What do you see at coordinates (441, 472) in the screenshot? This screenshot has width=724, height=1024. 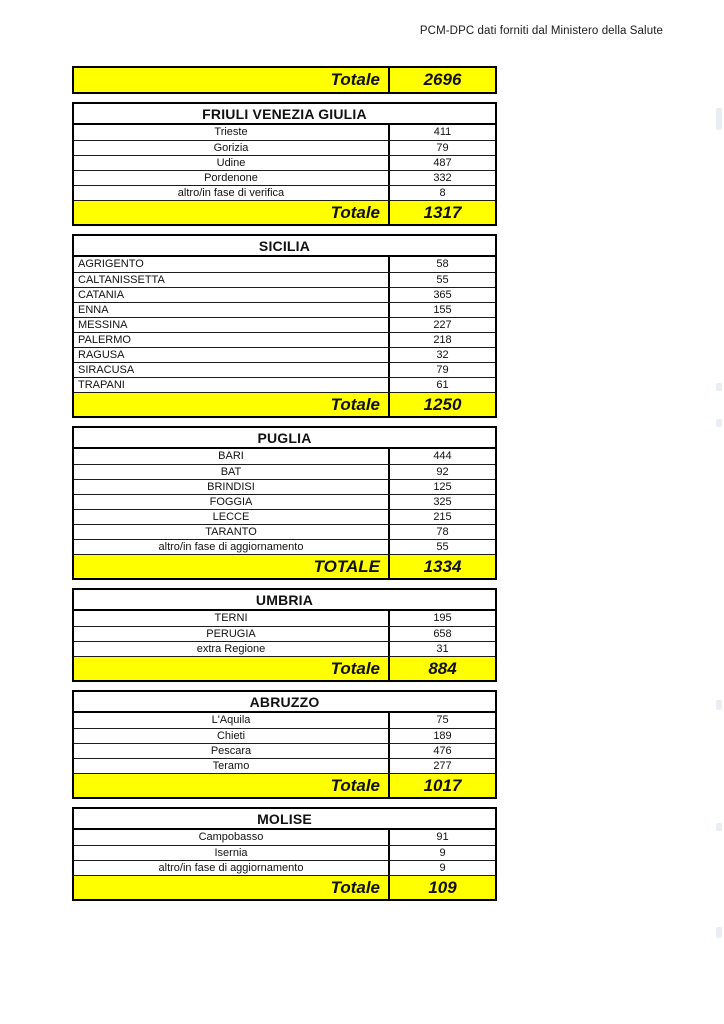 I see `row-value: 92` at bounding box center [441, 472].